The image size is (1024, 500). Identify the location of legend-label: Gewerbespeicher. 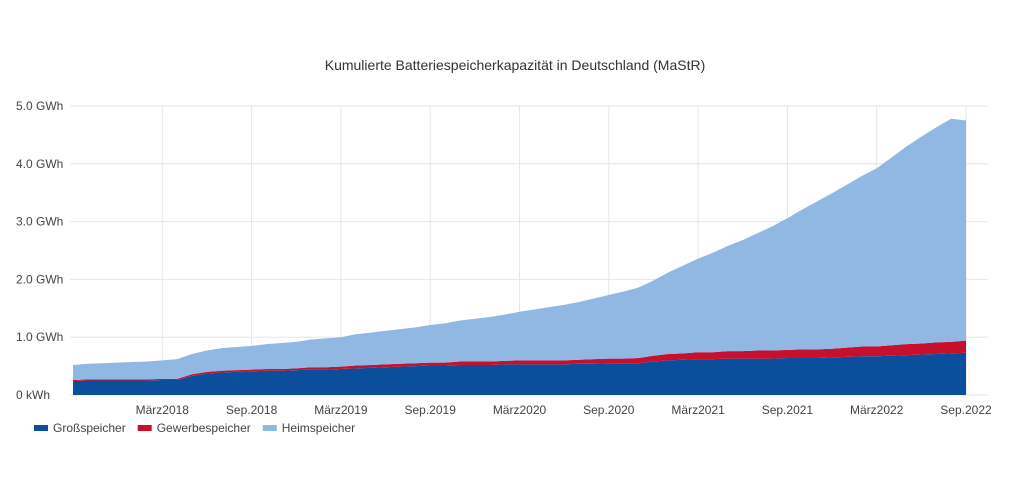
(204, 428).